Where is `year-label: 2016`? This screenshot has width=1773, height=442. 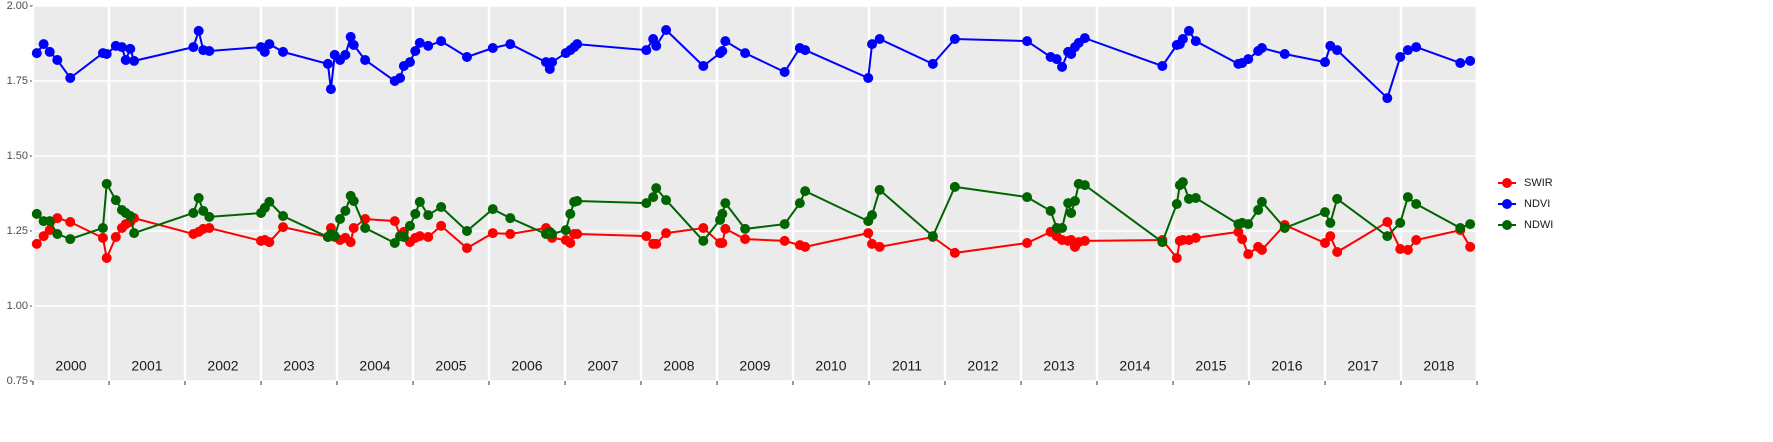
year-label: 2016 is located at coordinates (1286, 366).